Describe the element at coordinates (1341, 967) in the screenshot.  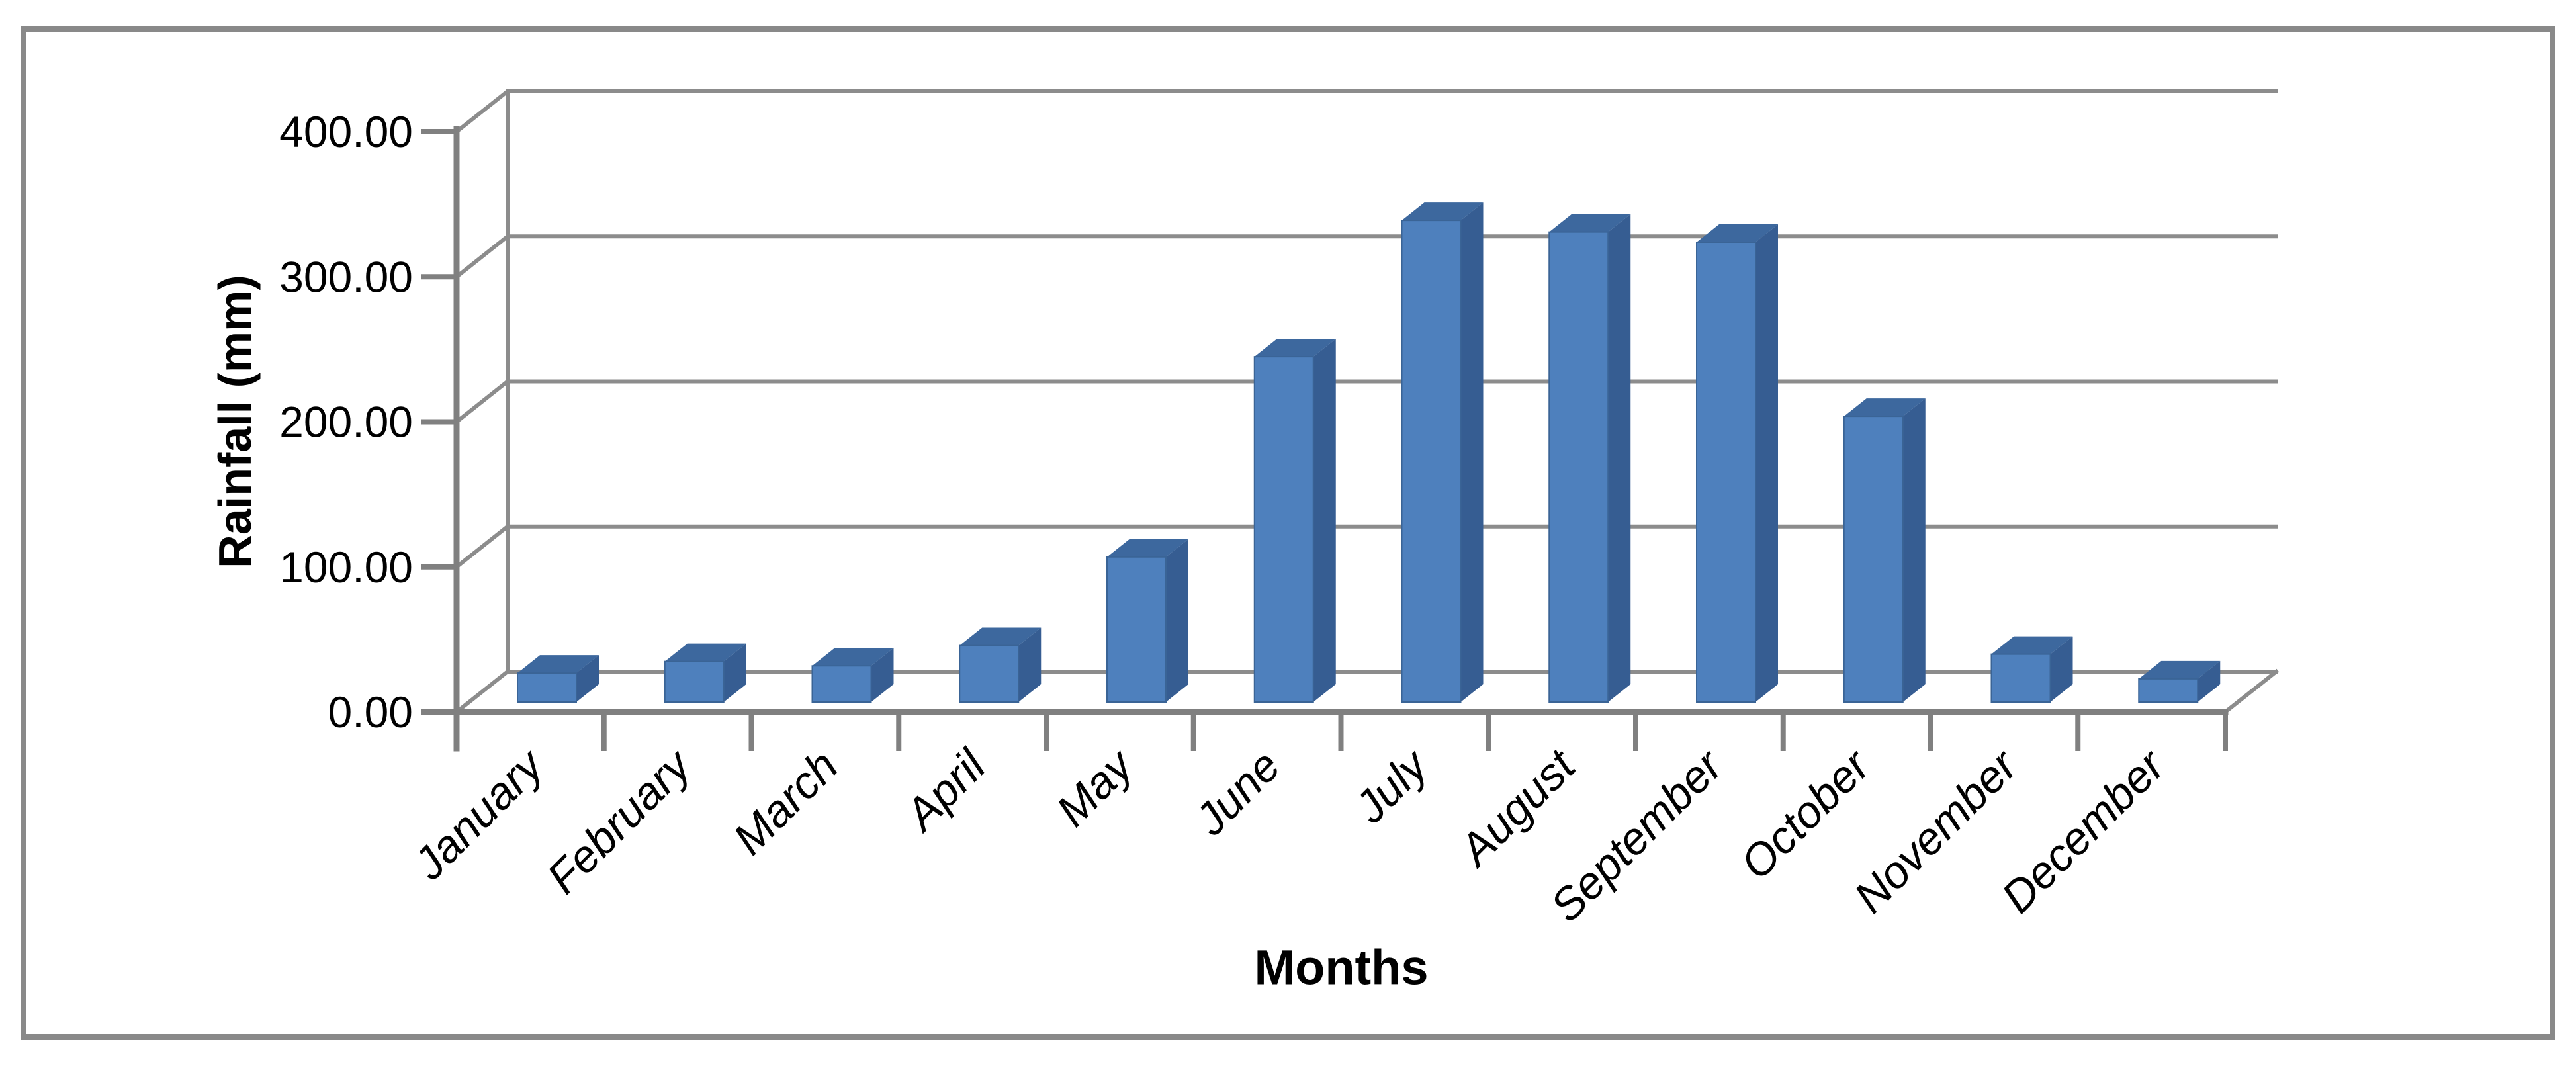
I see `x-axis-title: Months` at that location.